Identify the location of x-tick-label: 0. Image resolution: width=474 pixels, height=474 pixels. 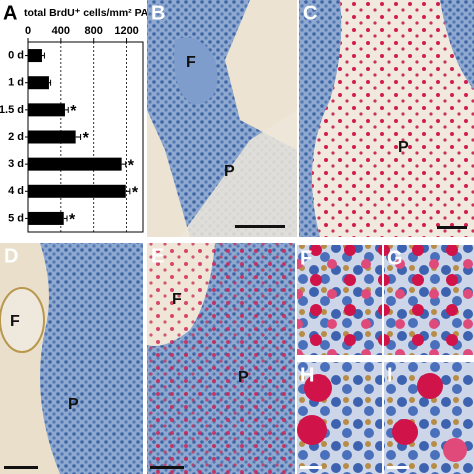
(28, 31).